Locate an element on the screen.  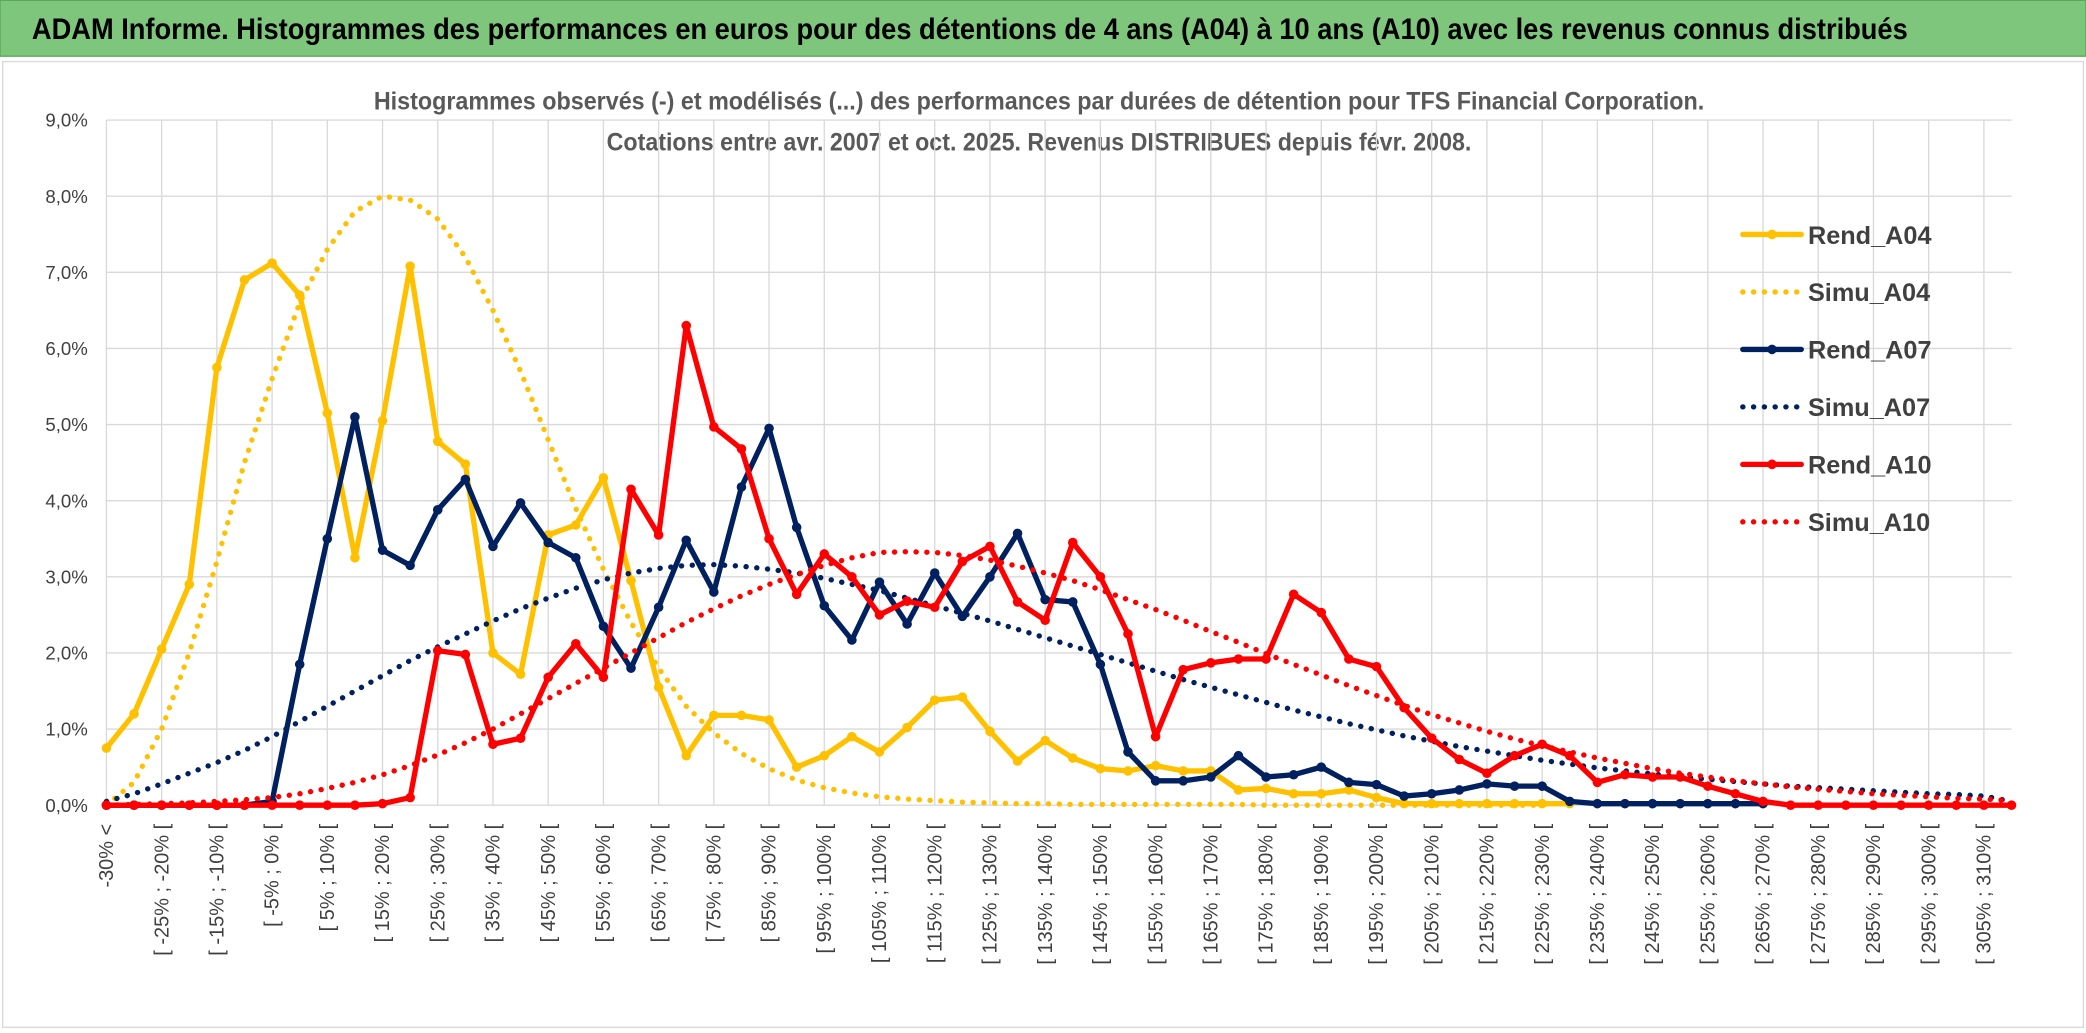
x-tick-label: [ 205% ; 210% [ is located at coordinates (1432, 893).